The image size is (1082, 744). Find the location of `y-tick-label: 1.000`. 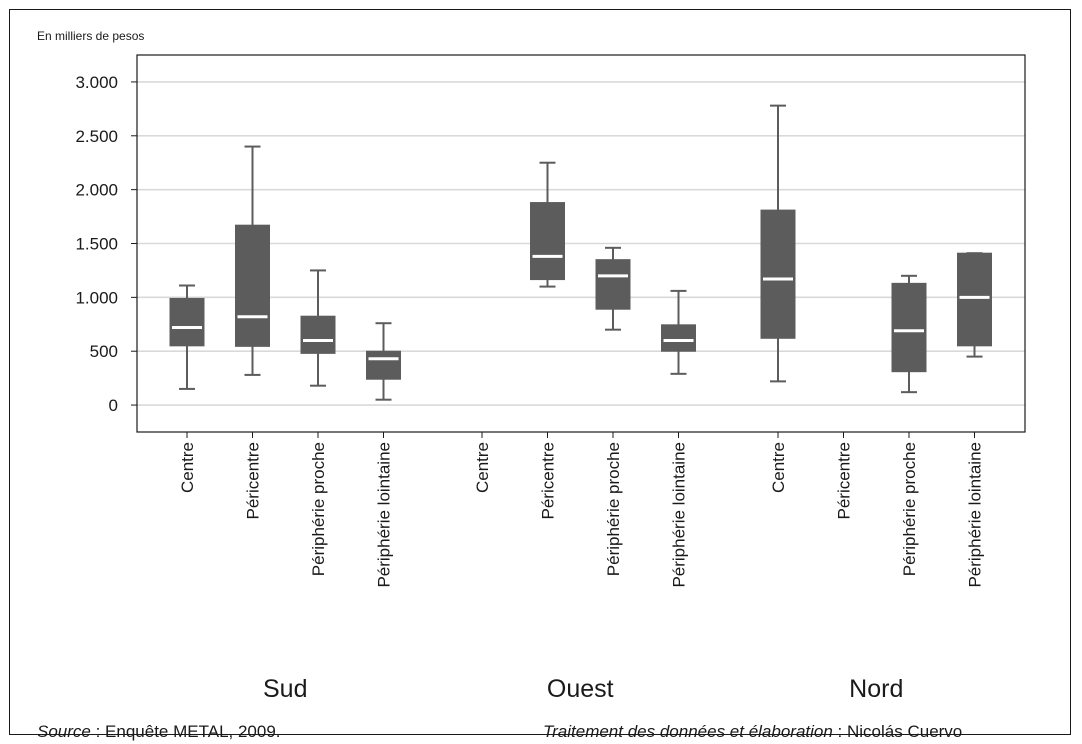

y-tick-label: 1.000 is located at coordinates (96, 297).